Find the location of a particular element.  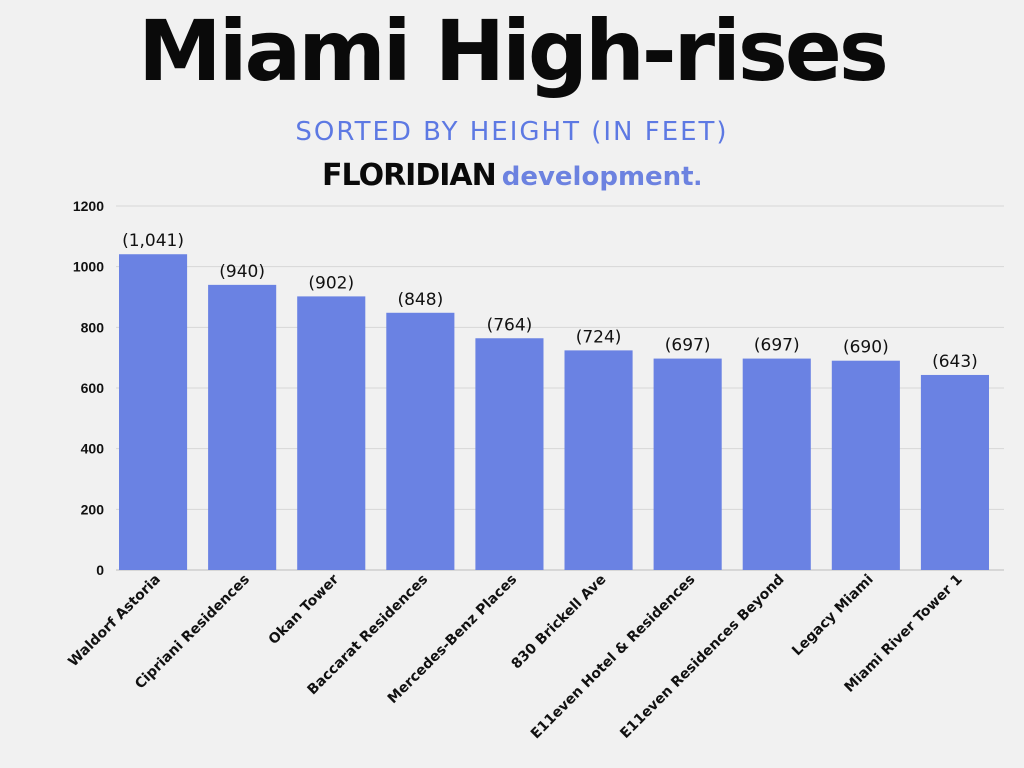

y-tick-label: 200 is located at coordinates (93, 509).